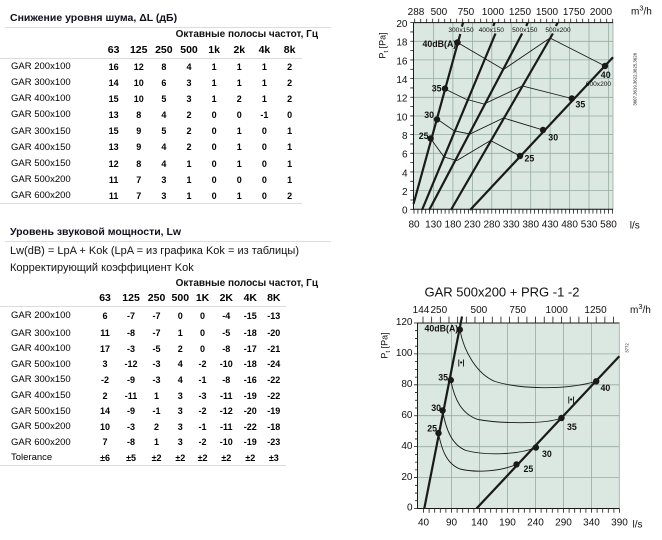  I want to click on svg-text: 340, so click(591, 523).